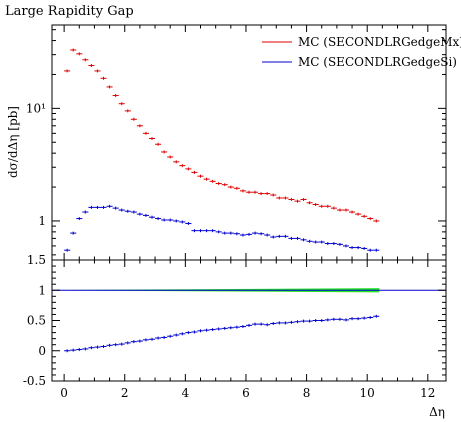 The image size is (461, 422). Describe the element at coordinates (249, 290) in the screenshot. I see `ratio-band-group` at that location.